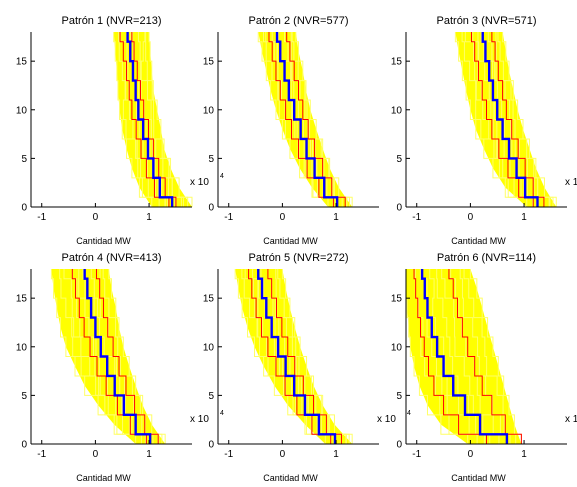 The image size is (577, 487). What do you see at coordinates (112, 21) in the screenshot?
I see `chart-title: Patrón 1 (NVR=213)` at bounding box center [112, 21].